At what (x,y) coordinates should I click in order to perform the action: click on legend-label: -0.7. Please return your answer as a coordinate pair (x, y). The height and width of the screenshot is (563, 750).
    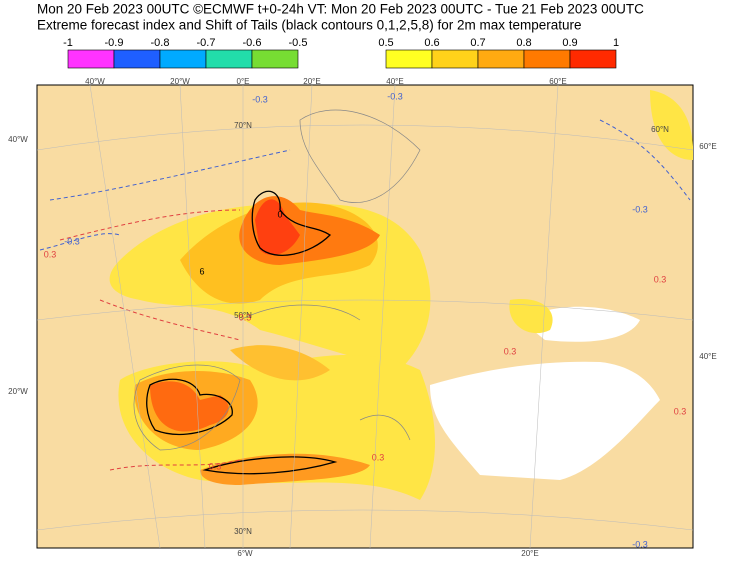
    Looking at the image, I should click on (206, 43).